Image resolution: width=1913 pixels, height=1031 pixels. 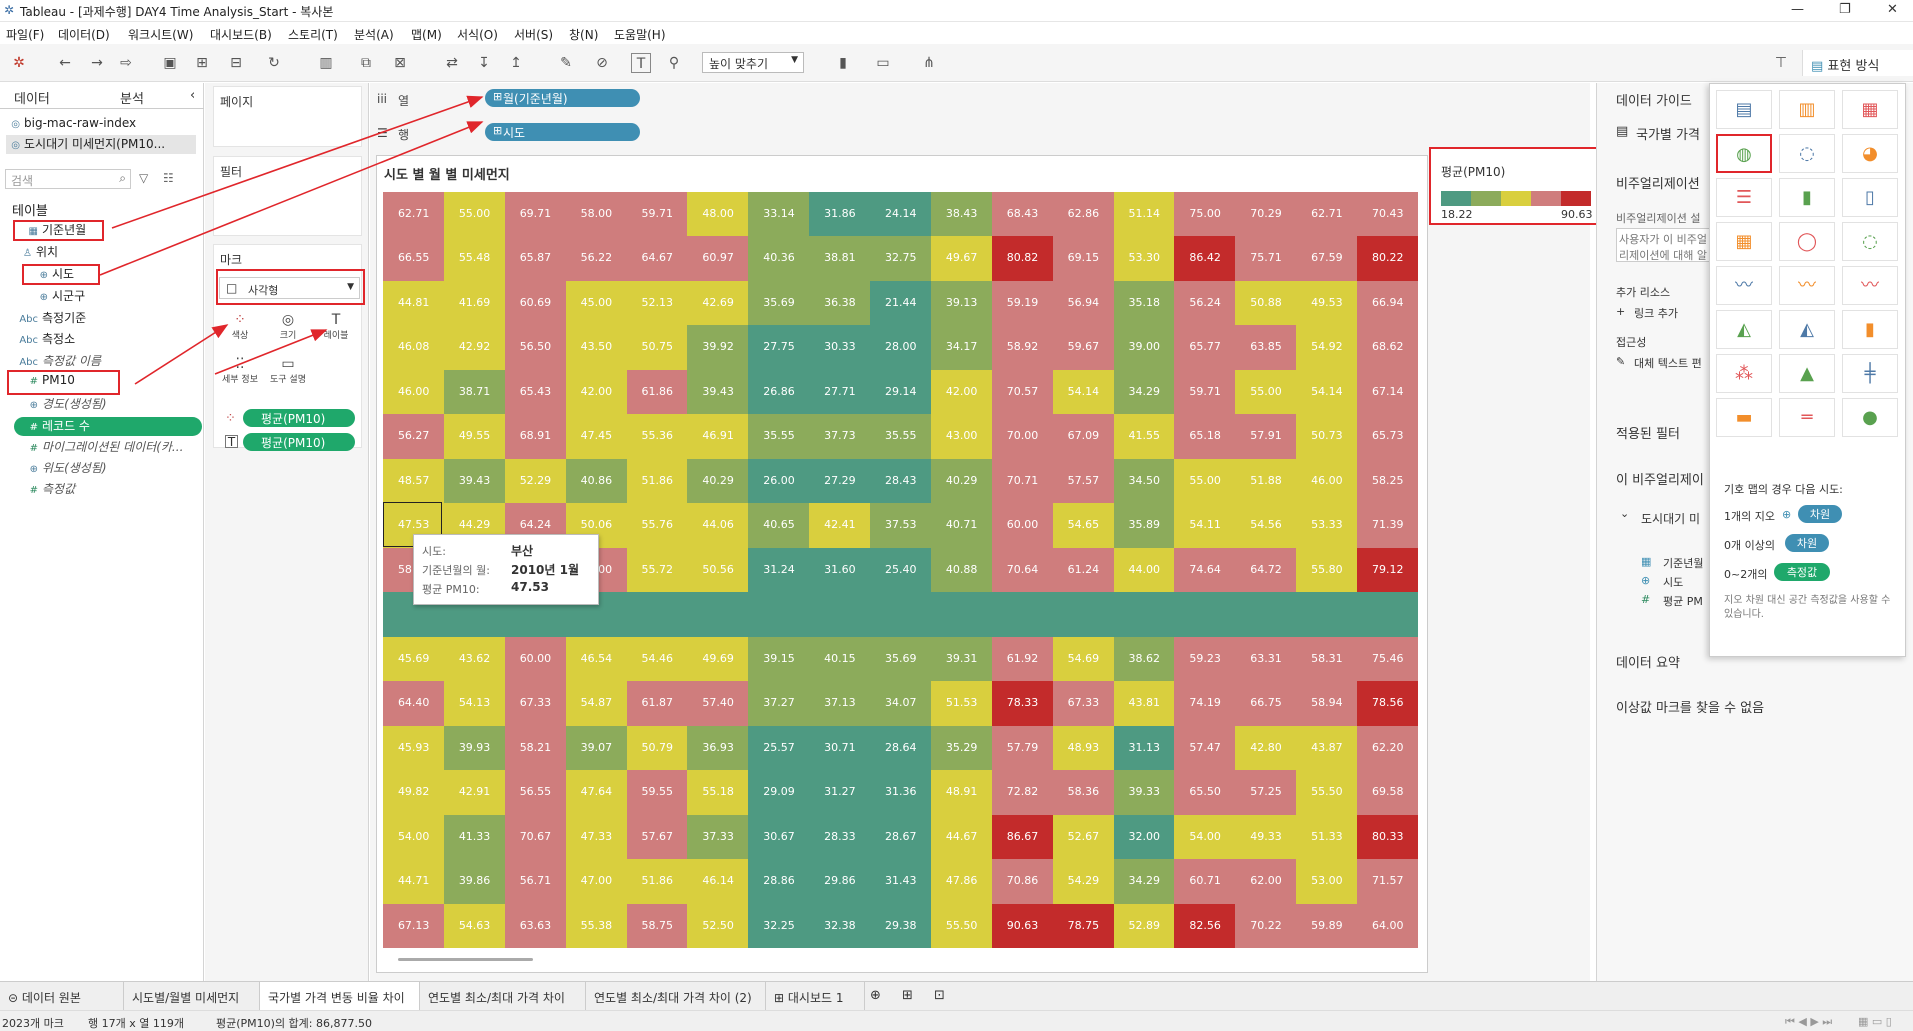 What do you see at coordinates (1870, 417) in the screenshot?
I see `chart-type-thumb-icon: ●` at bounding box center [1870, 417].